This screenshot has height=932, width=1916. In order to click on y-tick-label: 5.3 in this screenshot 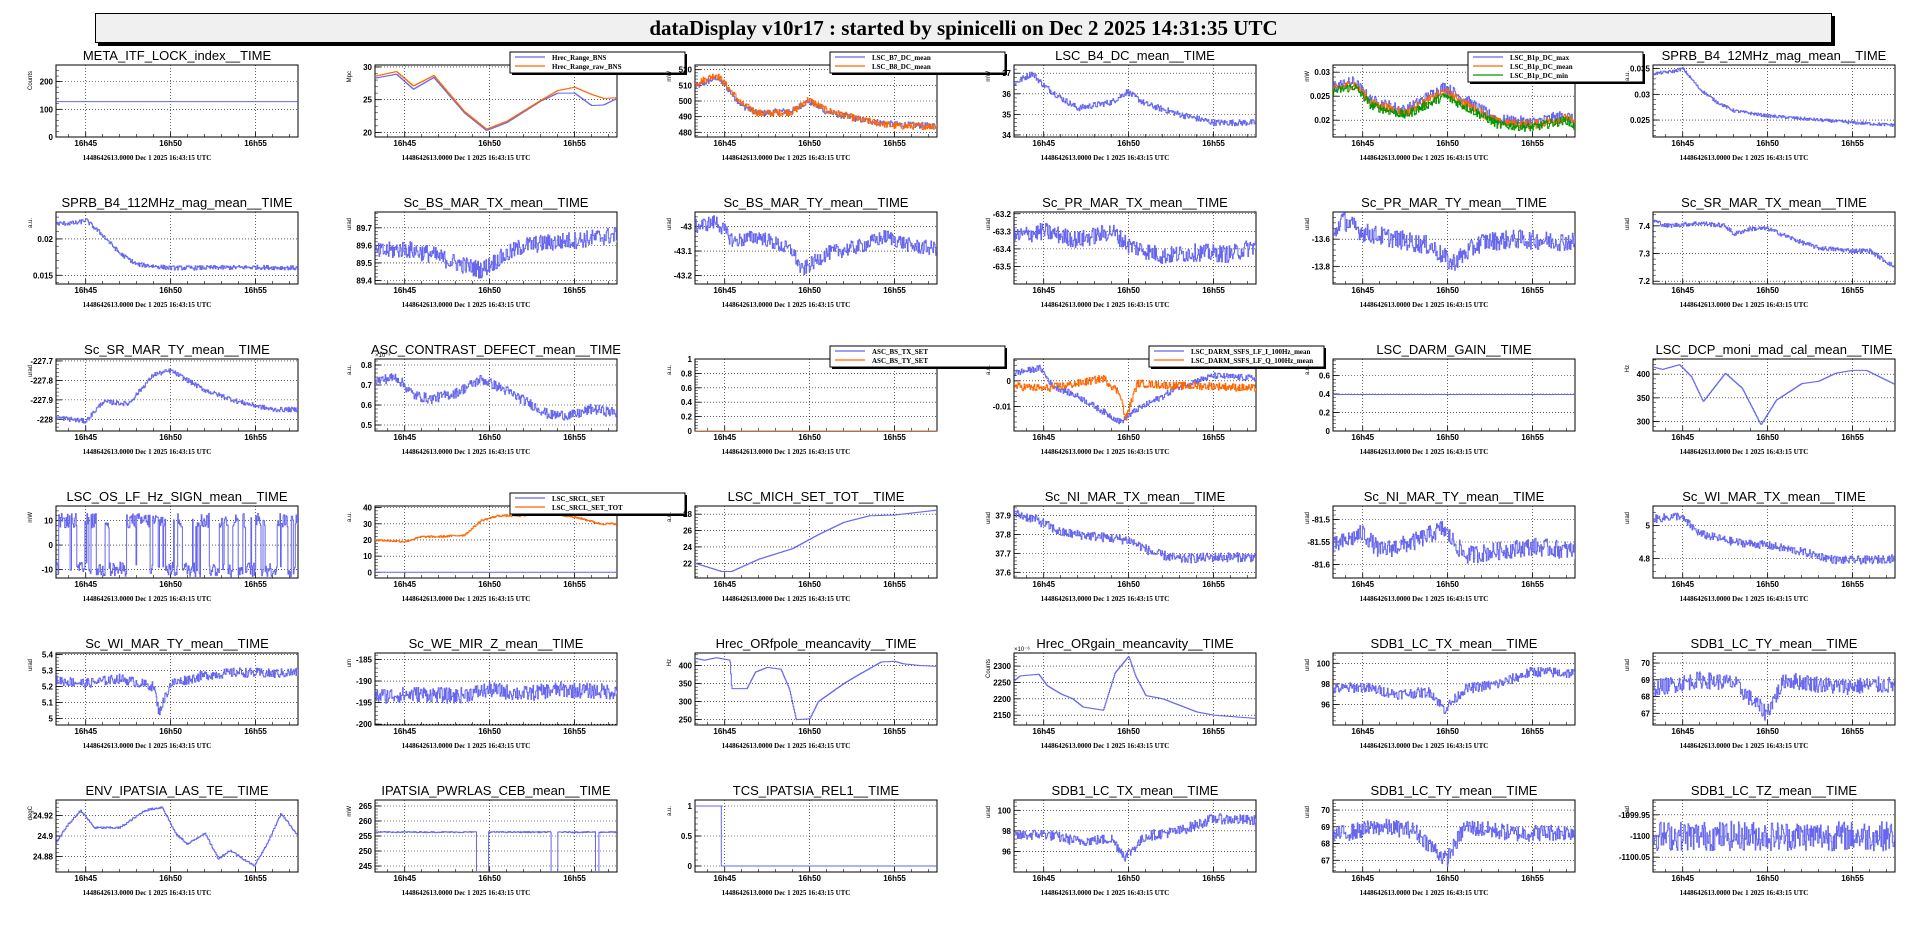, I will do `click(48, 671)`.